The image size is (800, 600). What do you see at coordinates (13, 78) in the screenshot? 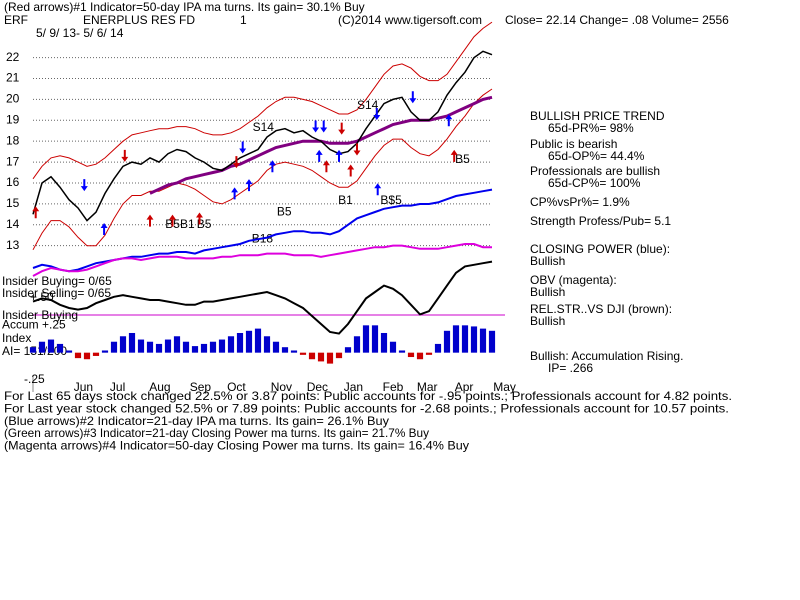
I see `y-tick-label: 21` at bounding box center [13, 78].